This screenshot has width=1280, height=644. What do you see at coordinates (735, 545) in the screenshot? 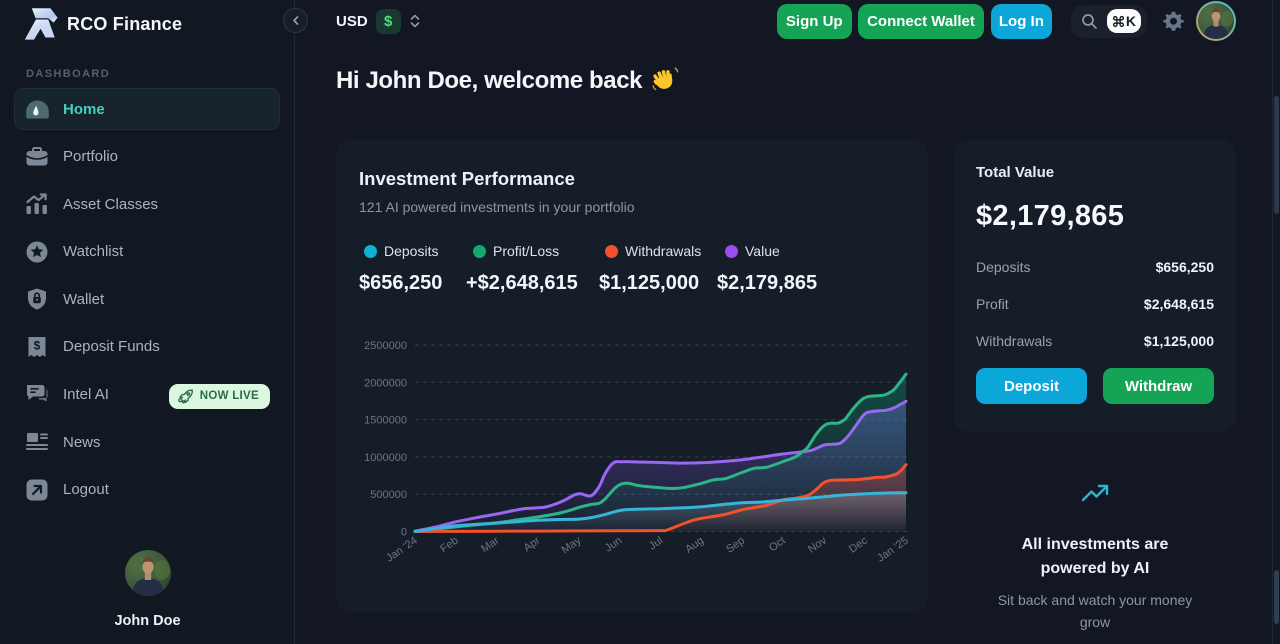
I see `svg-text: Sep` at bounding box center [735, 545].